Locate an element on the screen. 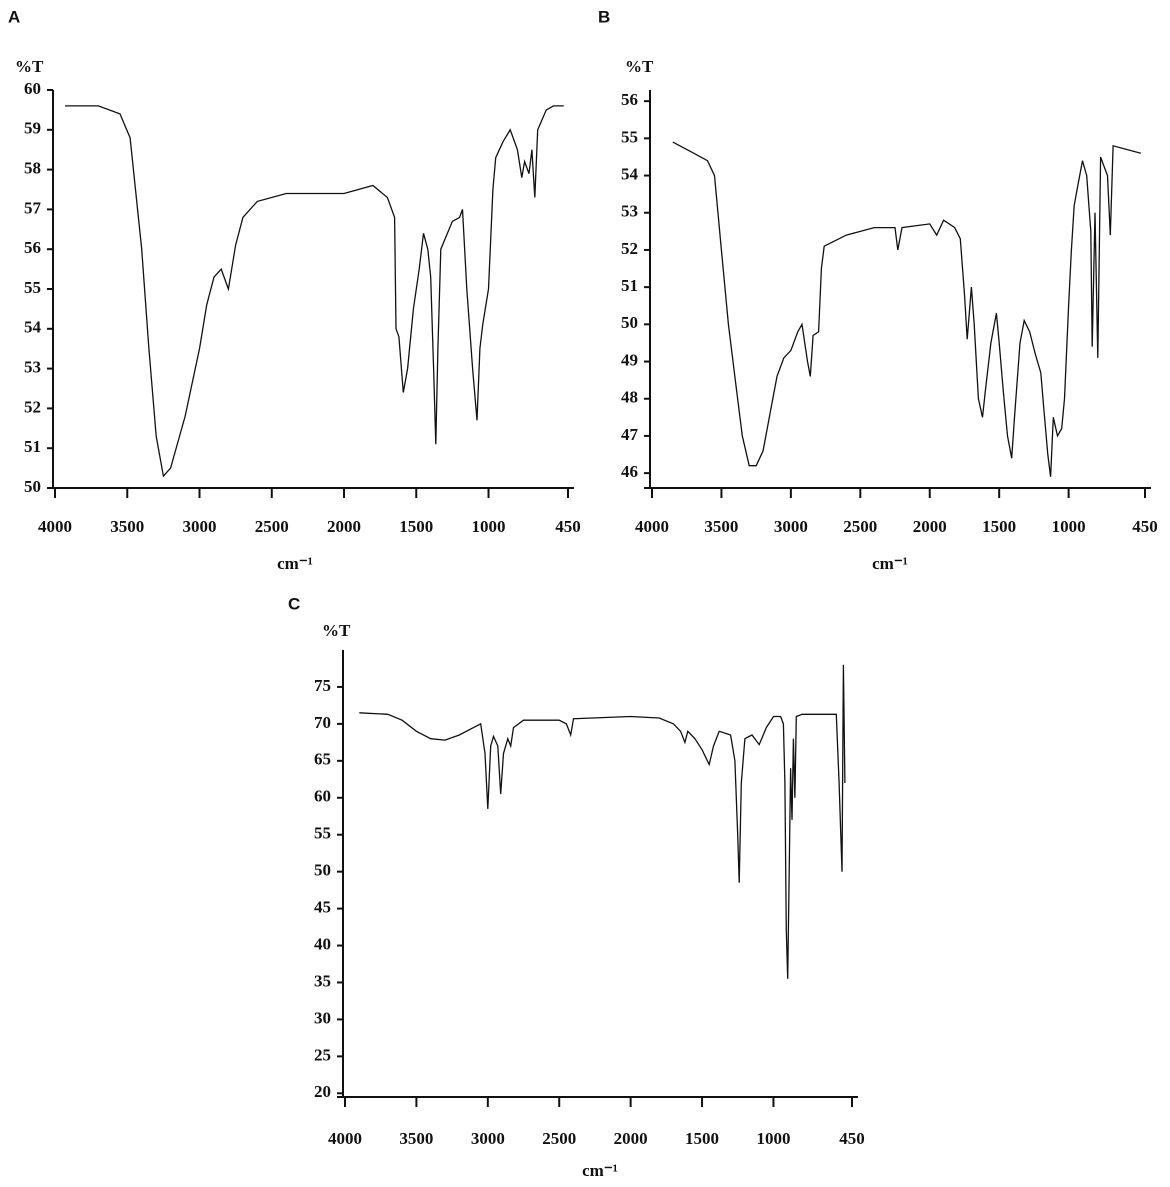 Image resolution: width=1170 pixels, height=1187 pixels. y-tick-label: 30 is located at coordinates (322, 1017).